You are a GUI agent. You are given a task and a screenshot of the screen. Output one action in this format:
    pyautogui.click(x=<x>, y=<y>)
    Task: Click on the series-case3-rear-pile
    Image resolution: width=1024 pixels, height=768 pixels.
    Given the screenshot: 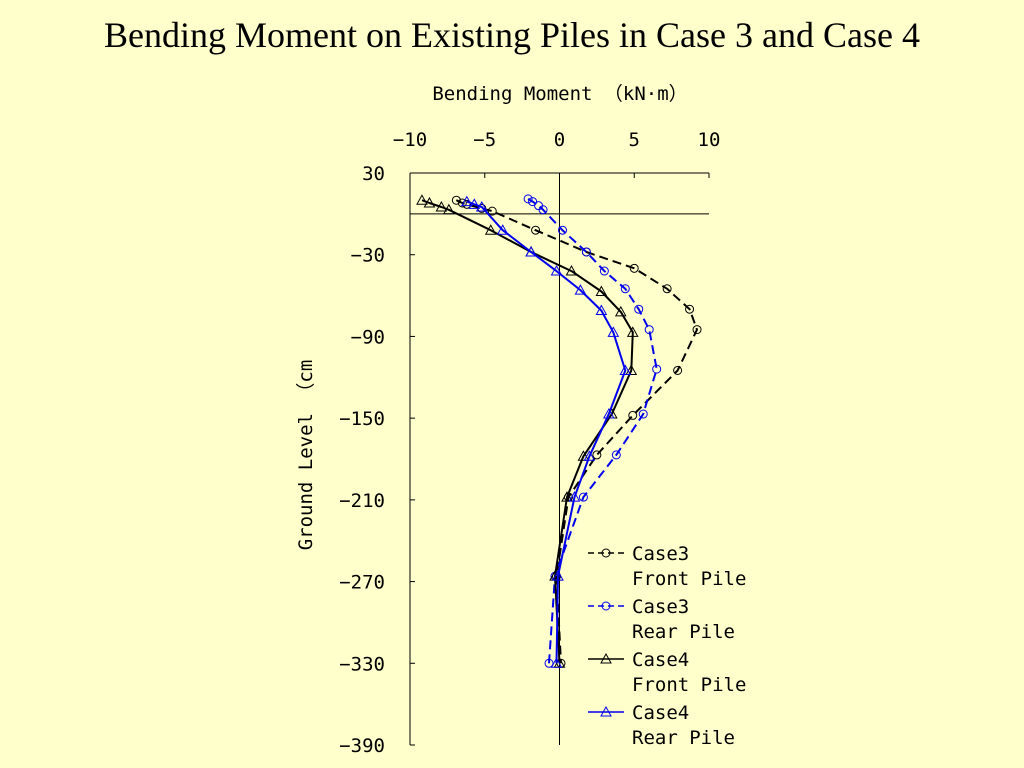 What is the action you would take?
    pyautogui.click(x=592, y=431)
    